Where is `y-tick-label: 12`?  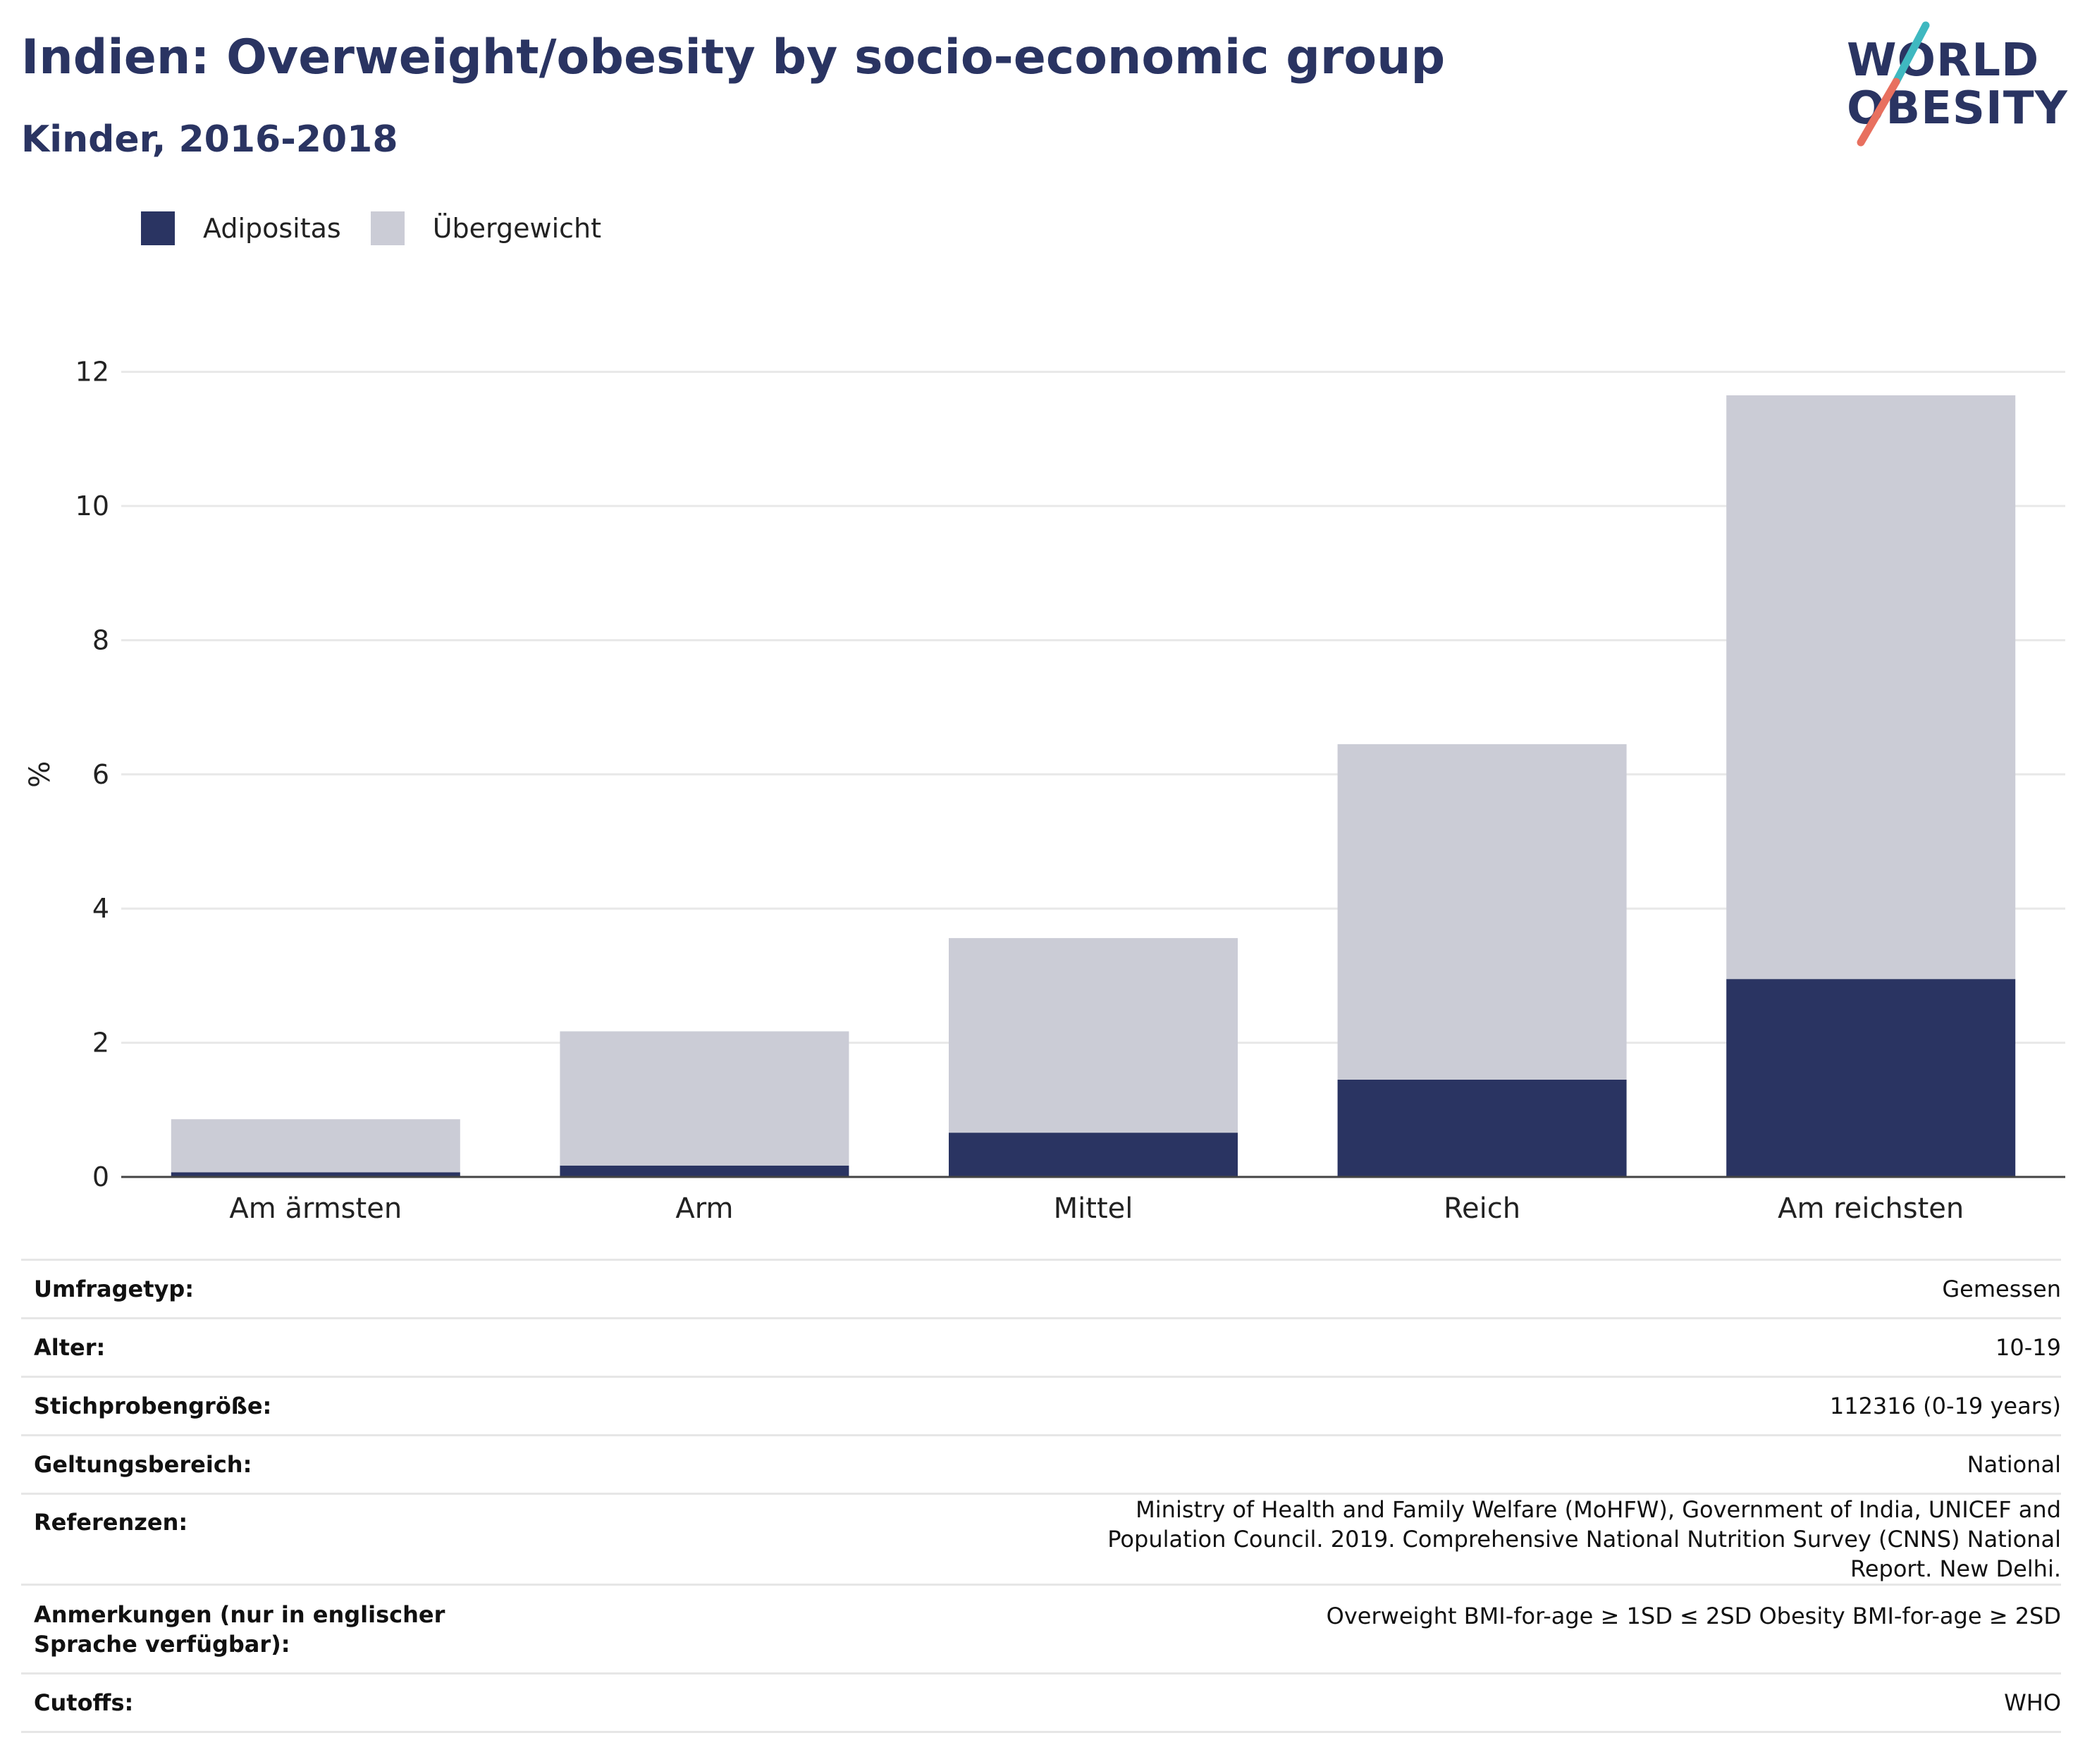 y-tick-label: 12 is located at coordinates (92, 372).